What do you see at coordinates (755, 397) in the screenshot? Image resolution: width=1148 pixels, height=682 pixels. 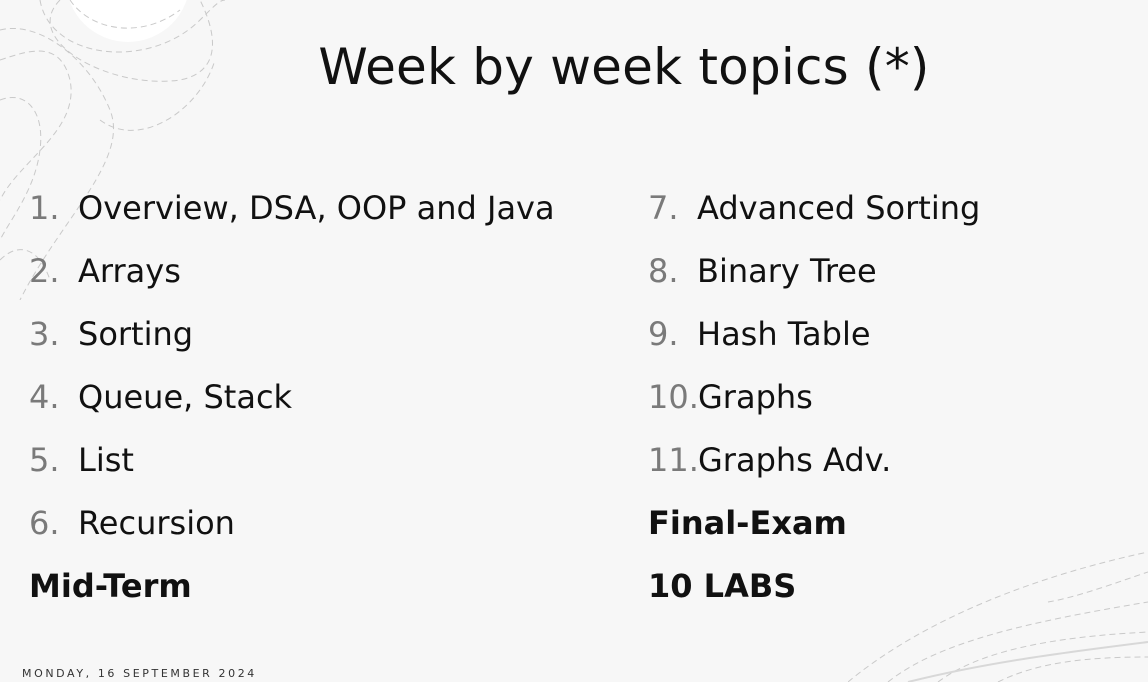 I see `item-text: Graphs` at bounding box center [755, 397].